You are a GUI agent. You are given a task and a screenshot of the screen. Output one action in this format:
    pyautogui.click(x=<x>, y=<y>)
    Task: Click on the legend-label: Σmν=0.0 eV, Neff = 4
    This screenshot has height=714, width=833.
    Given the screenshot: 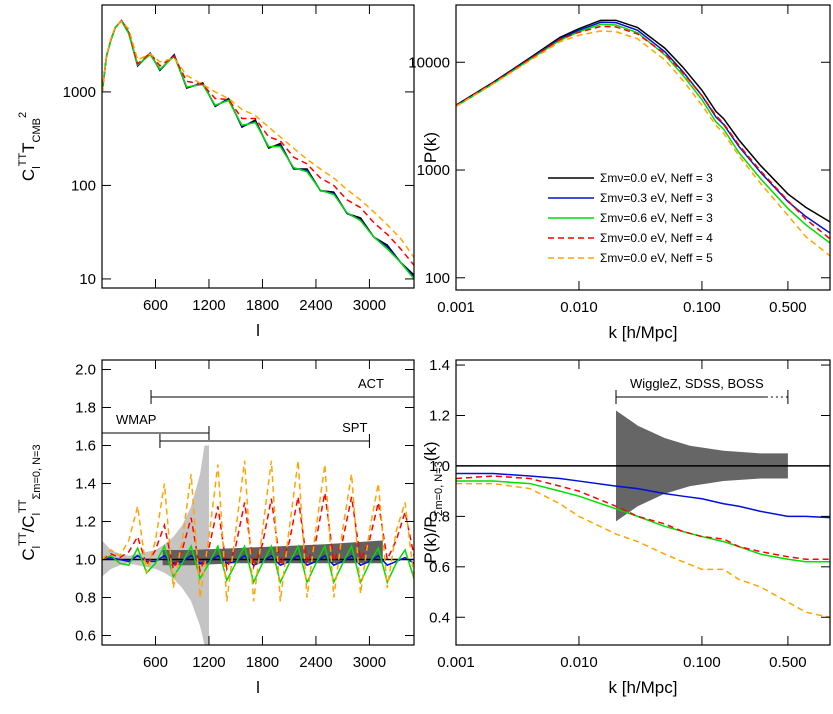 What is the action you would take?
    pyautogui.click(x=656, y=238)
    